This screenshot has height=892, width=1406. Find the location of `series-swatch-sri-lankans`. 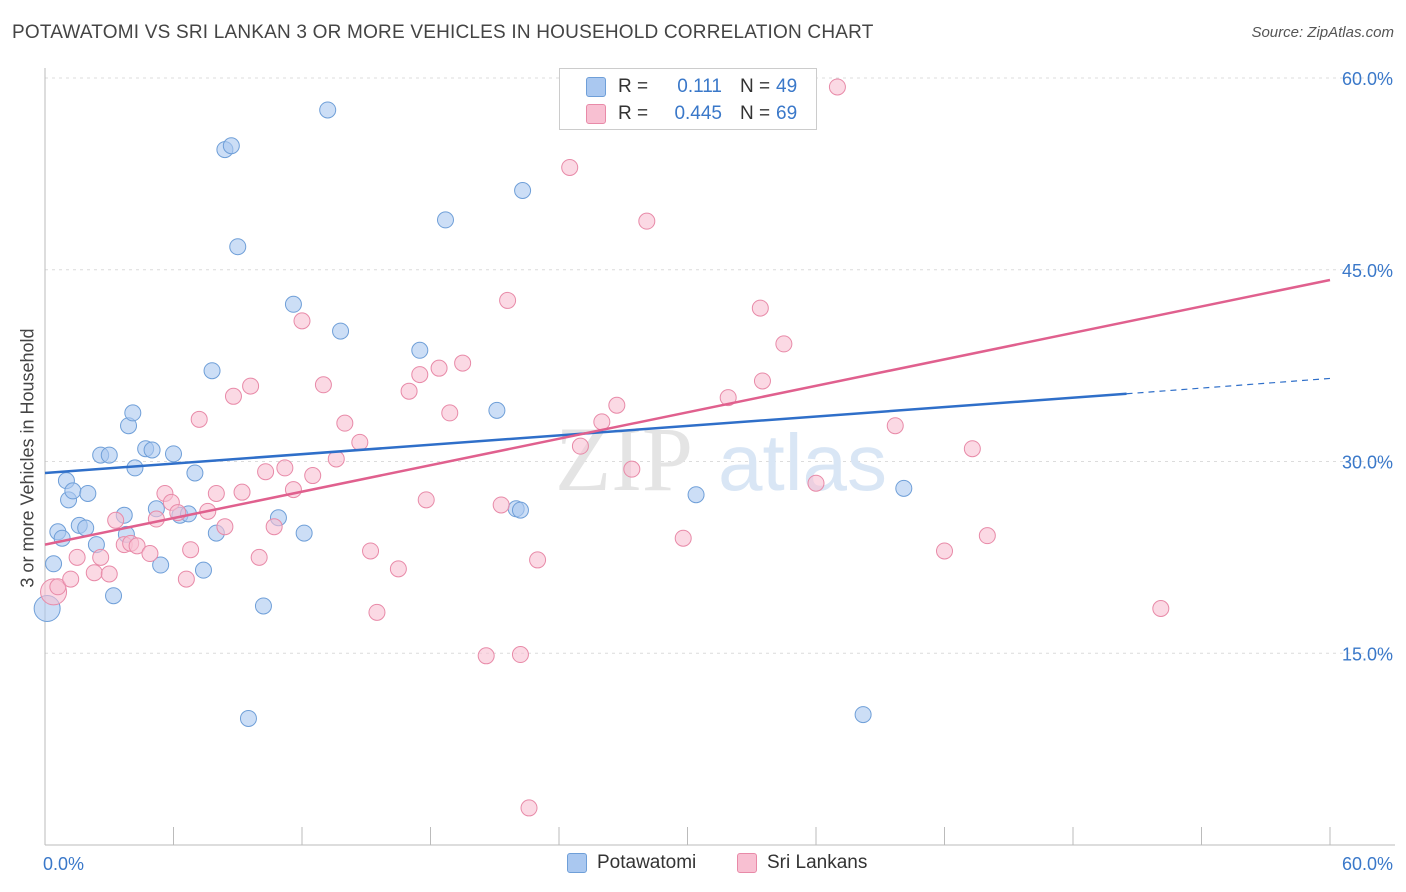

series-swatch-sri-lankans is located at coordinates (747, 863).